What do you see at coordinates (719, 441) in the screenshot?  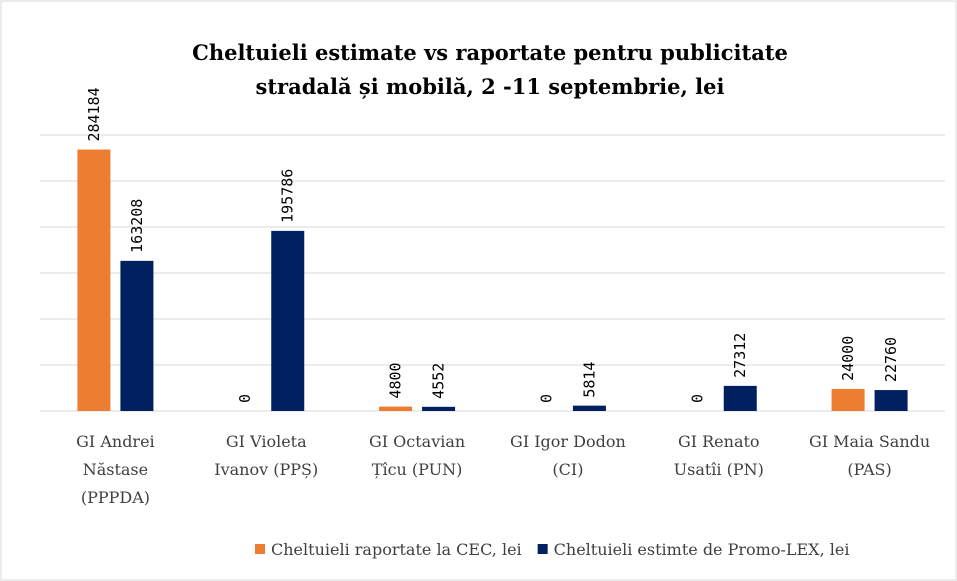 I see `x-tick-label: GI Renato` at bounding box center [719, 441].